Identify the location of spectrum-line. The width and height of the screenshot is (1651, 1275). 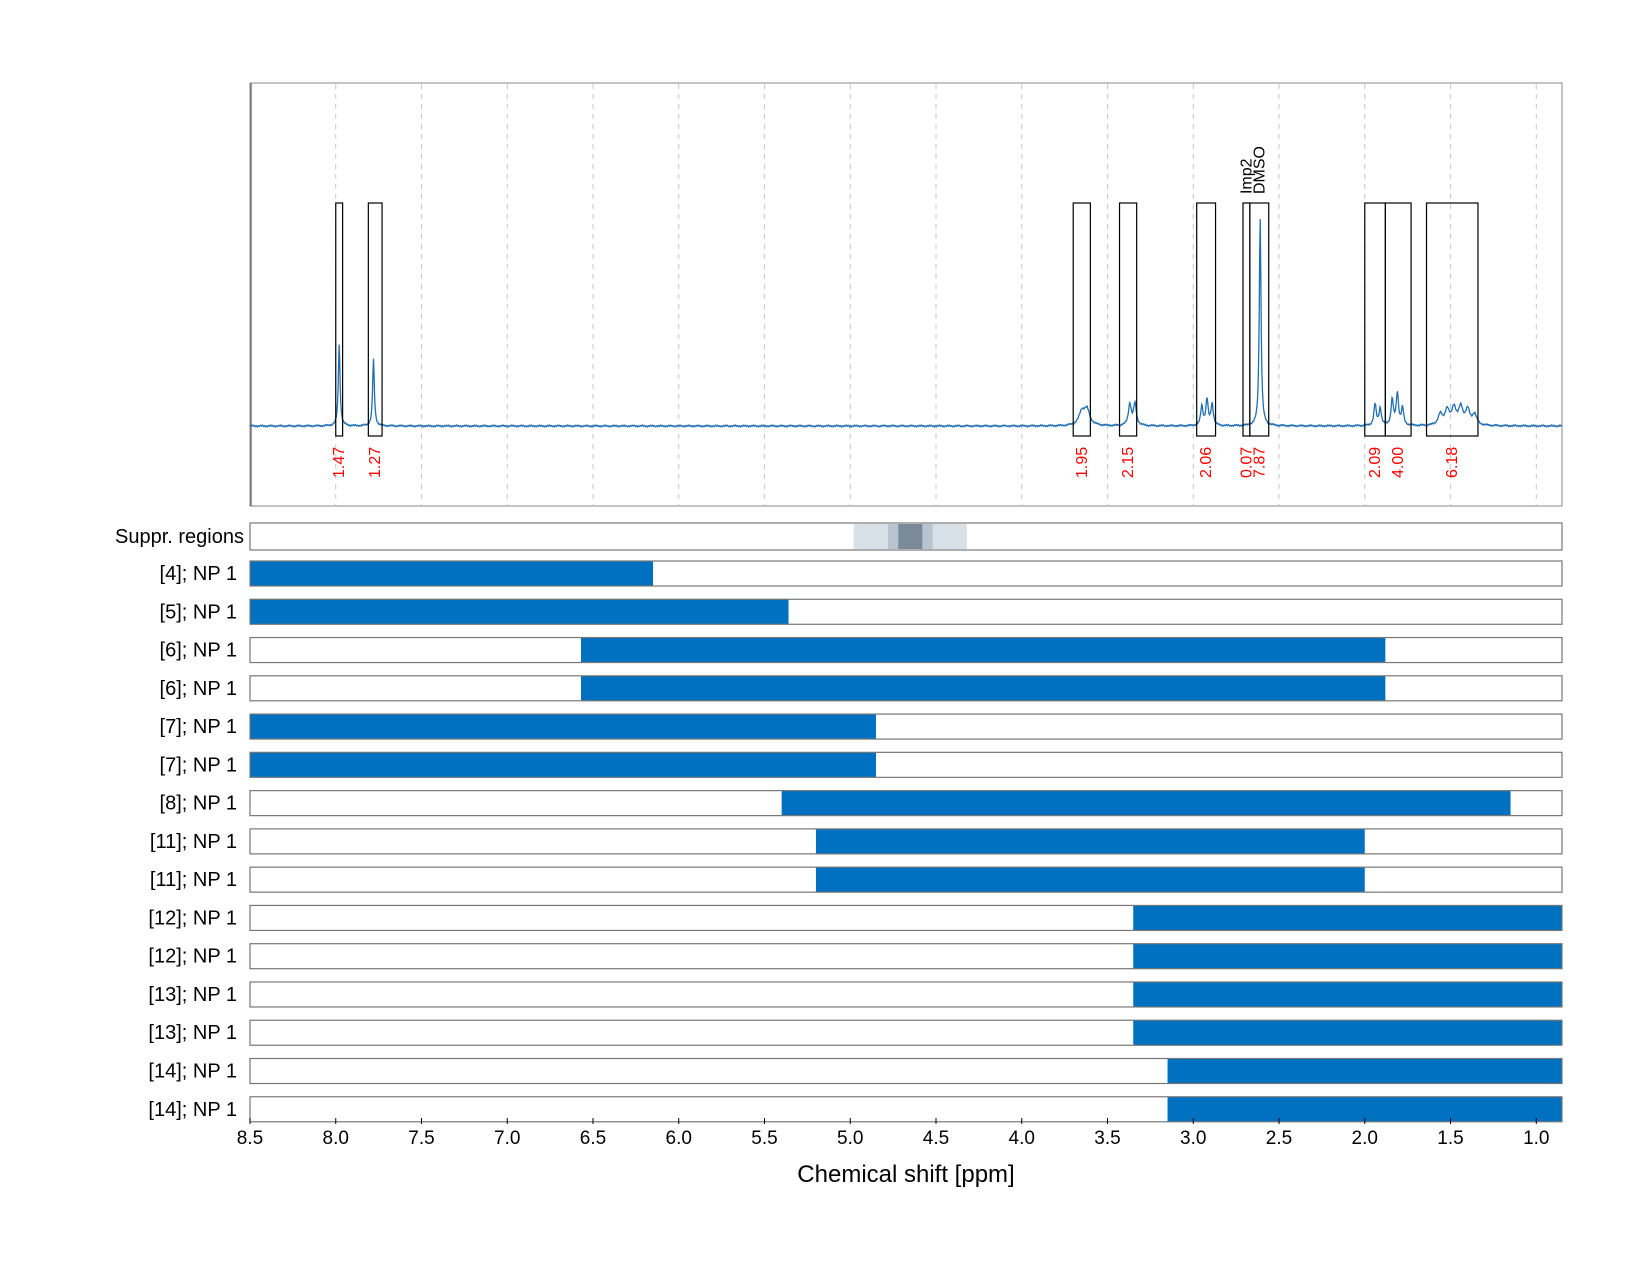
(906, 323).